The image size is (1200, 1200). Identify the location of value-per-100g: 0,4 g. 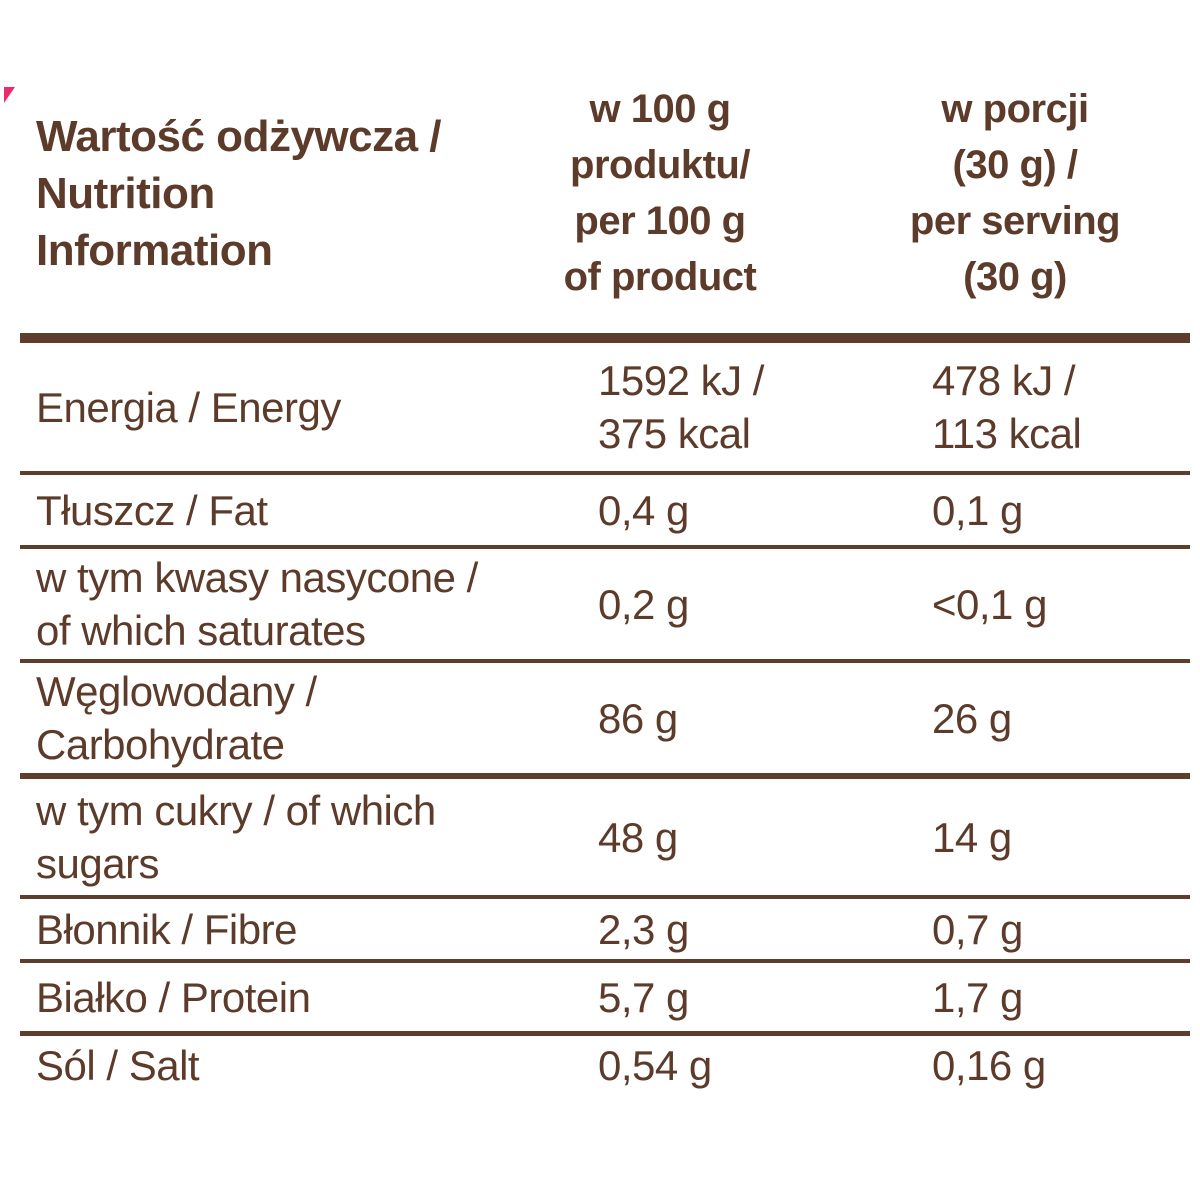
(643, 510).